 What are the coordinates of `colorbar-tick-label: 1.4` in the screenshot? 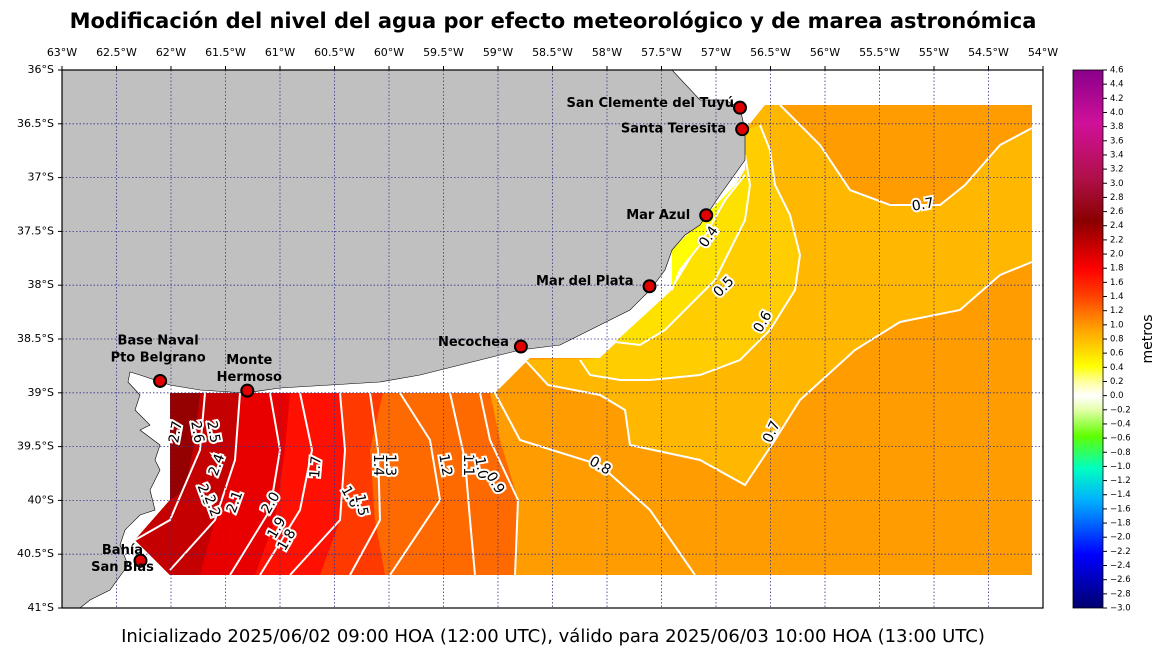 It's located at (1117, 297).